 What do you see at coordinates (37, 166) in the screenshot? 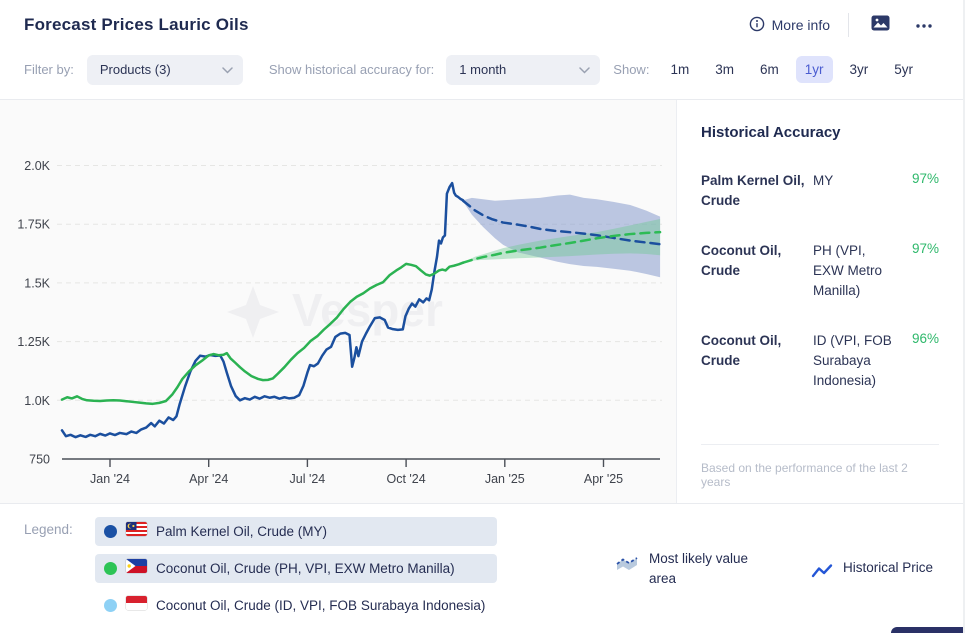
I see `svg-text: 2.0K` at bounding box center [37, 166].